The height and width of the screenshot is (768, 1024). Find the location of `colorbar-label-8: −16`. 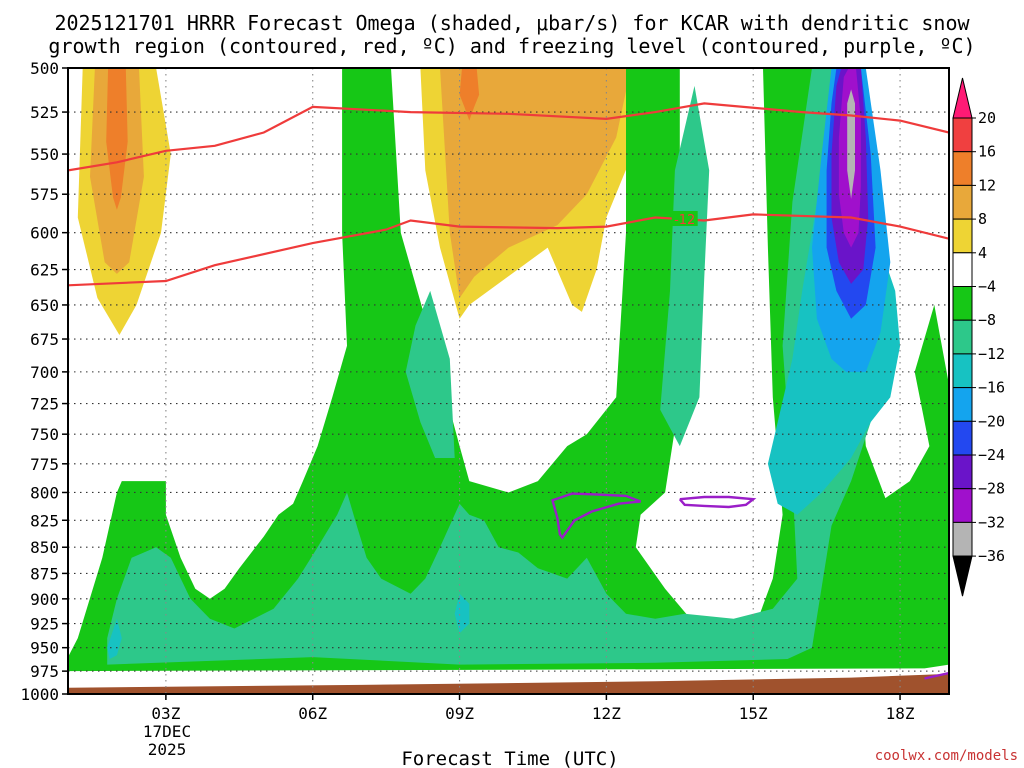

colorbar-label-8: −16 is located at coordinates (991, 388).